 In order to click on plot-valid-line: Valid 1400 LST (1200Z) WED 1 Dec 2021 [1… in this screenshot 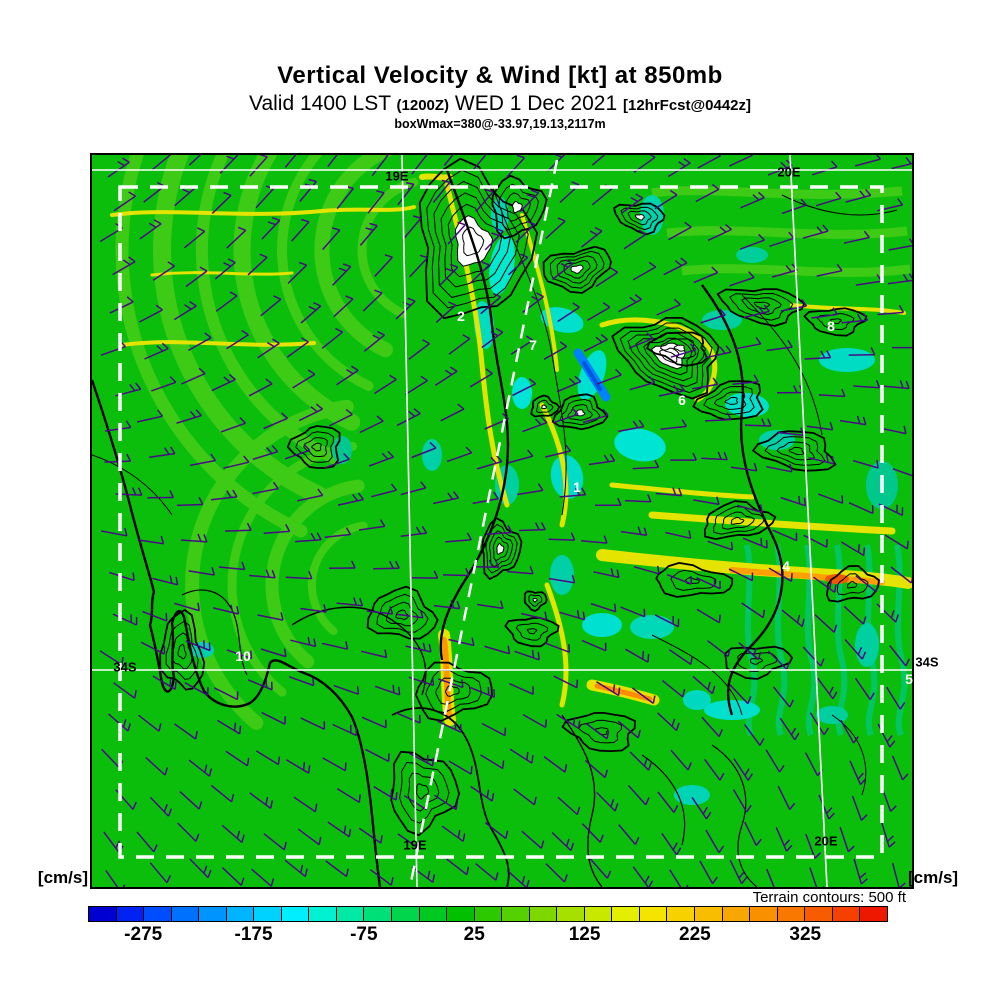, I will do `click(500, 104)`.